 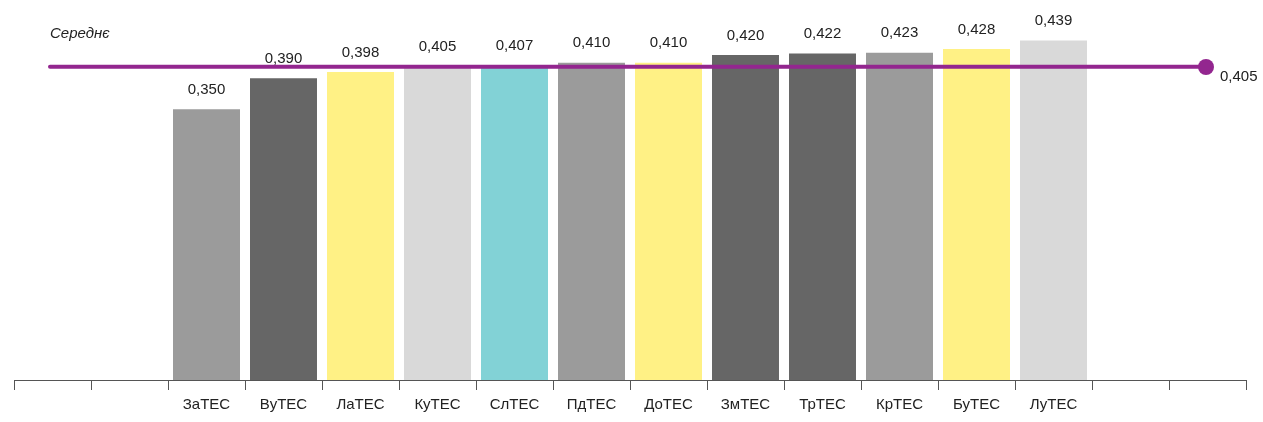 What do you see at coordinates (206, 404) in the screenshot?
I see `x-tick-label: ЗаТЕС` at bounding box center [206, 404].